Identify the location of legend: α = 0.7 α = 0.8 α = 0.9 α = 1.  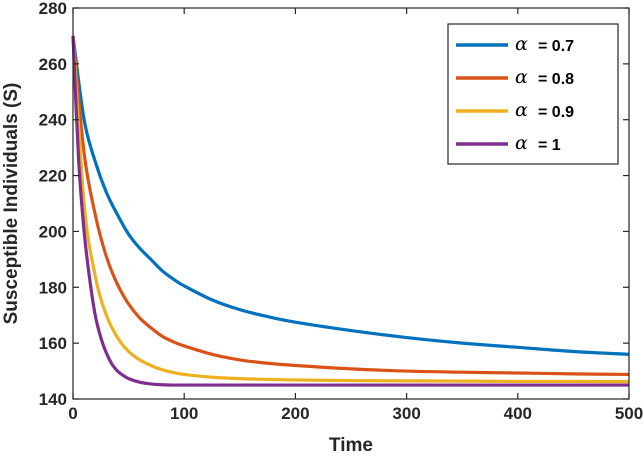
(533, 94).